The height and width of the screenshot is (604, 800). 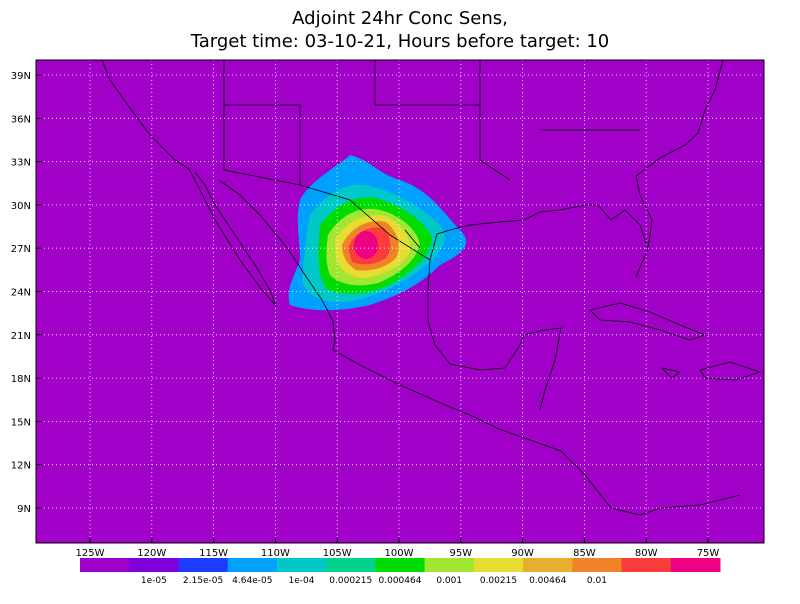 I want to click on contour-band, so click(x=366, y=245).